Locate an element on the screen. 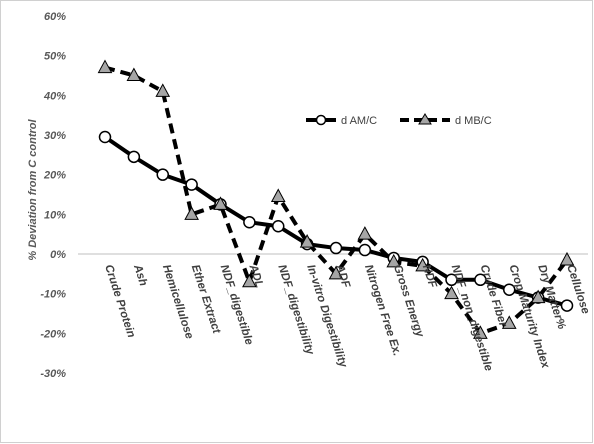 This screenshot has height=444, width=594. legend: d AM/C d MB/C is located at coordinates (399, 120).